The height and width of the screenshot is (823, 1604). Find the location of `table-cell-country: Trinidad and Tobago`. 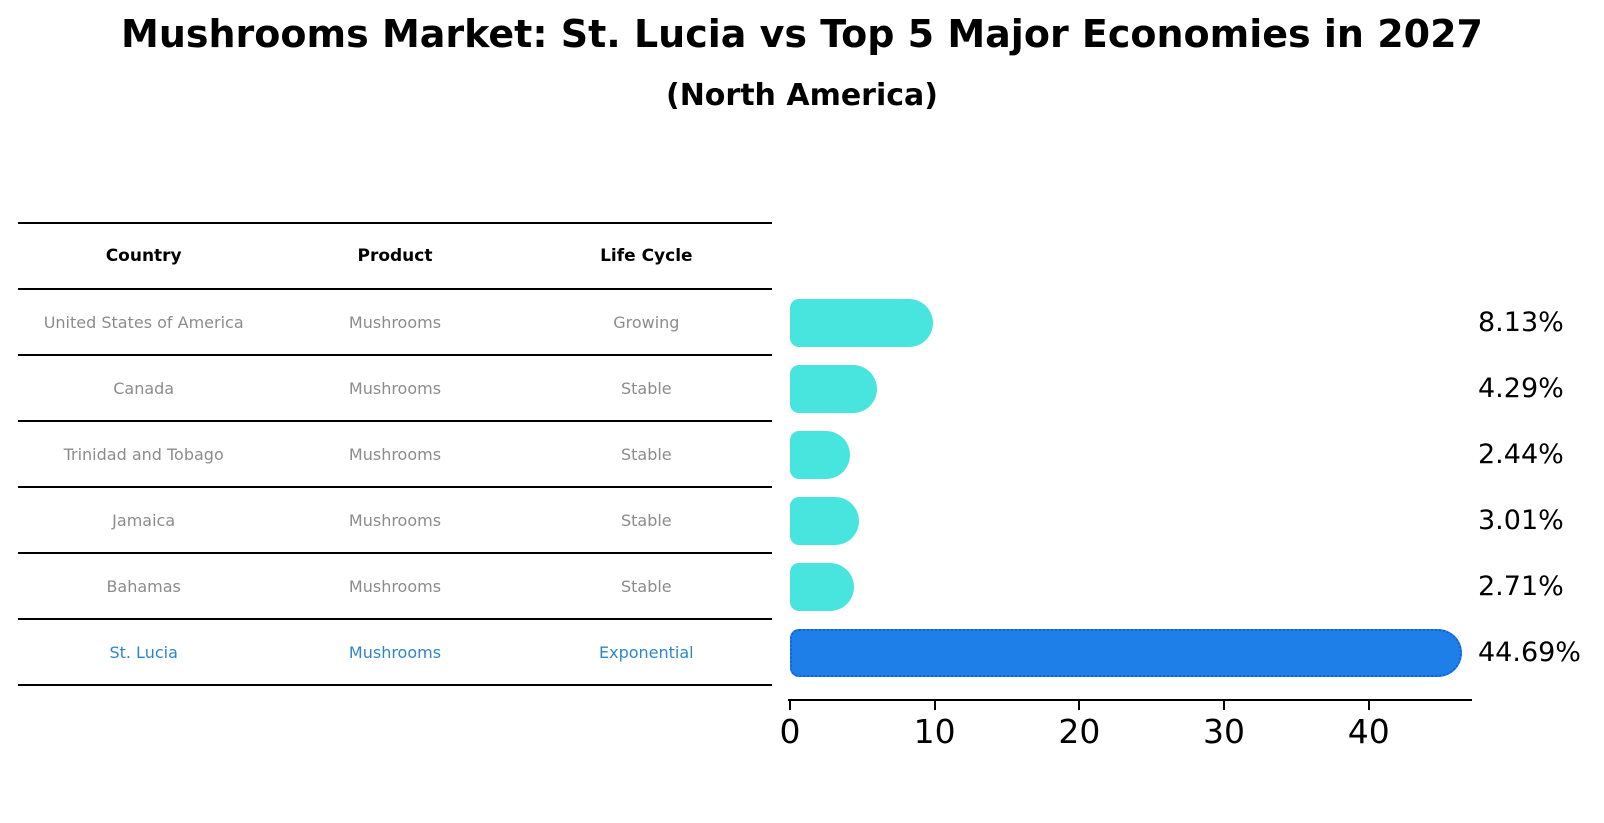

table-cell-country: Trinidad and Tobago is located at coordinates (143, 454).